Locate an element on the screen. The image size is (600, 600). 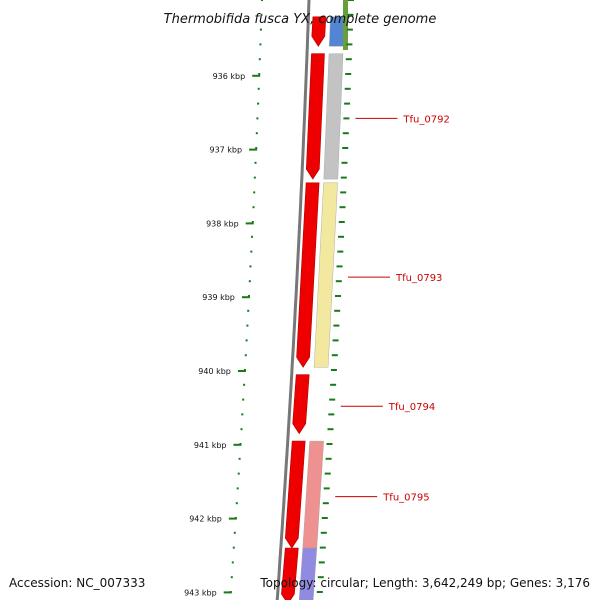
backbone-layer is located at coordinates (293, 300).